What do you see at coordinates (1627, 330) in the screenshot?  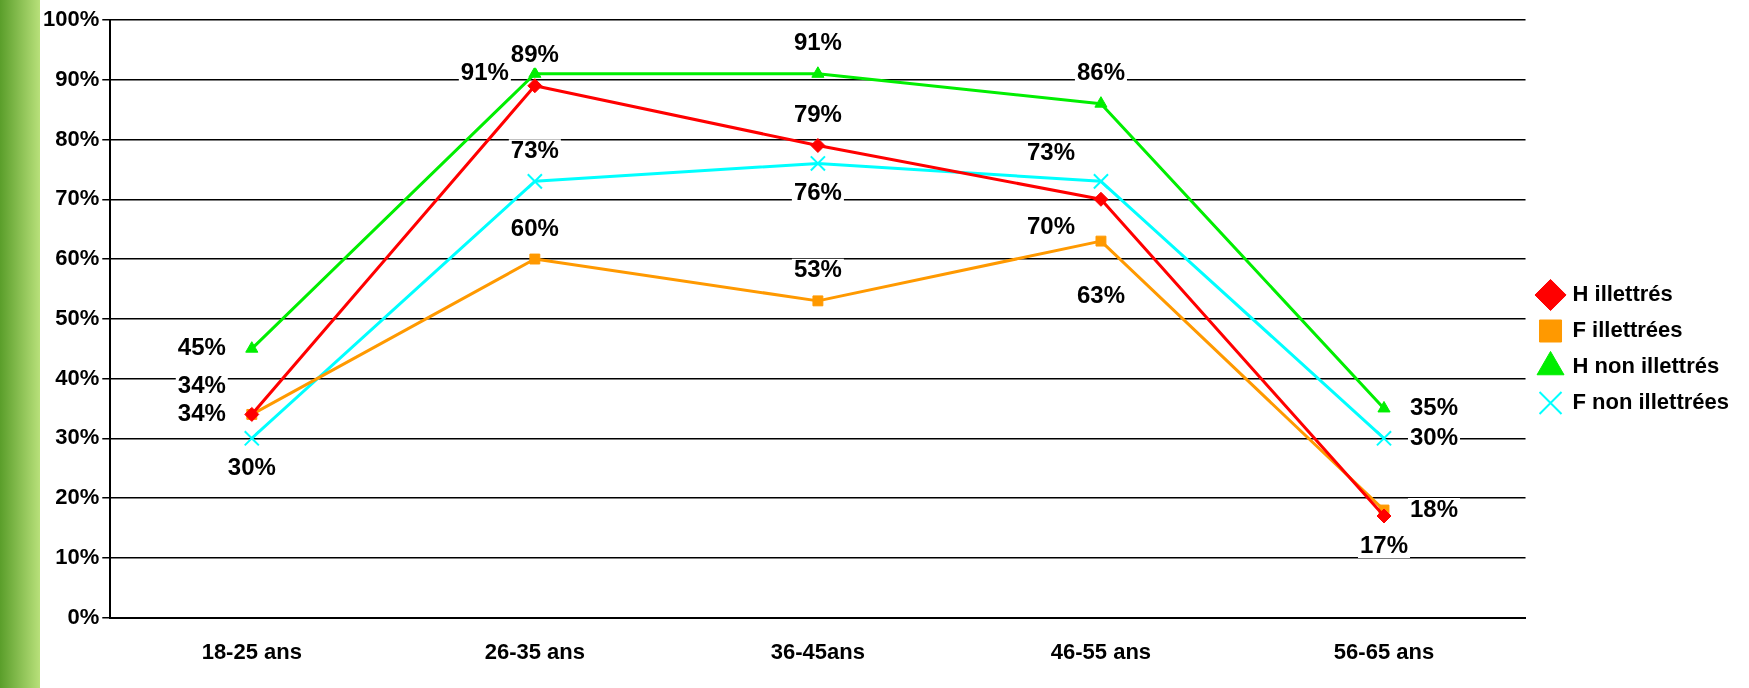 I see `legend-label: F illettrées` at bounding box center [1627, 330].